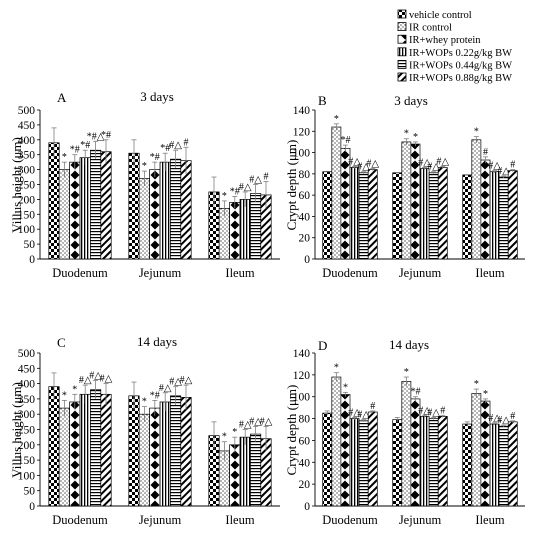 Image resolution: width=541 pixels, height=550 pixels. I want to click on y-tick-label: 500, so click(27, 354).